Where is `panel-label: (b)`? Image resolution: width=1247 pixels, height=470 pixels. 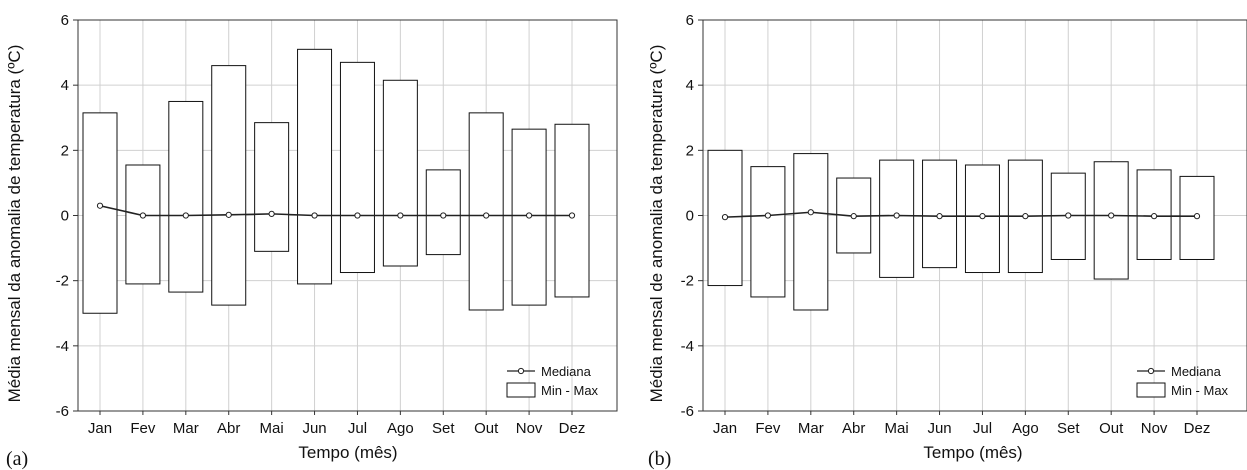
panel-label: (b) is located at coordinates (659, 459).